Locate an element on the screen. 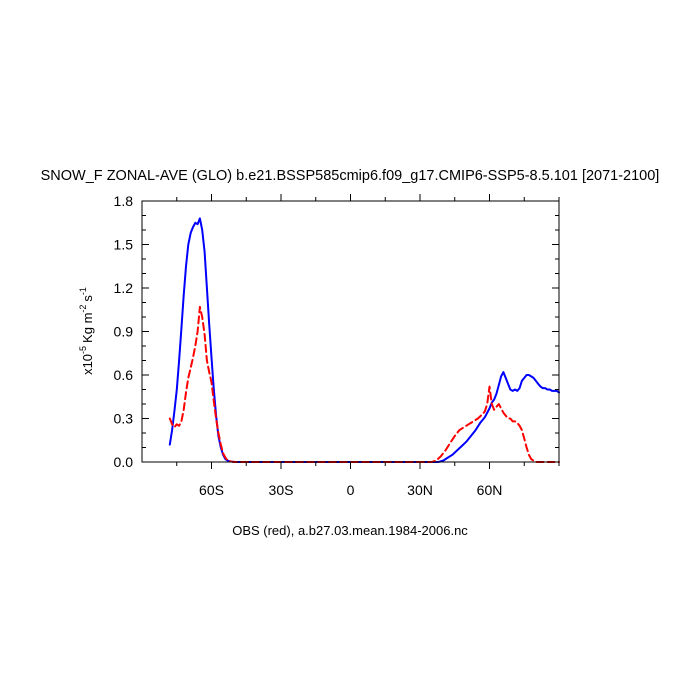  y-label-prefix: x10 is located at coordinates (87, 364).